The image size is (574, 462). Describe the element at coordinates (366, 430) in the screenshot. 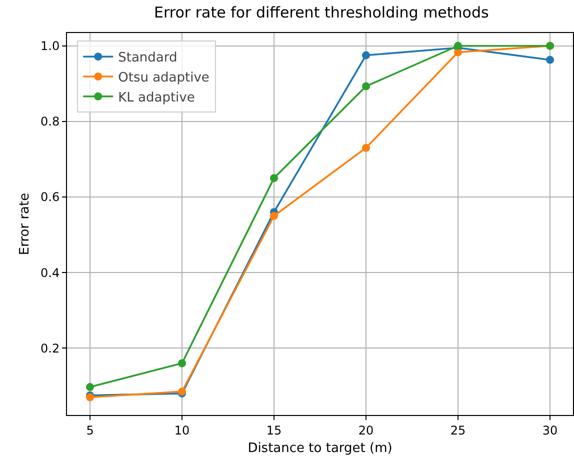

I see `x-tick-label: 20` at that location.